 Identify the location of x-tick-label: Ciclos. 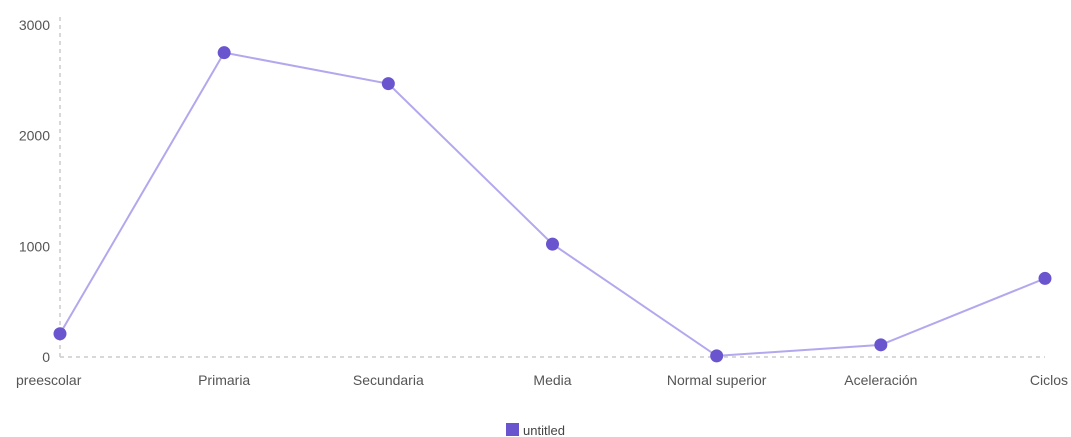
(1049, 380).